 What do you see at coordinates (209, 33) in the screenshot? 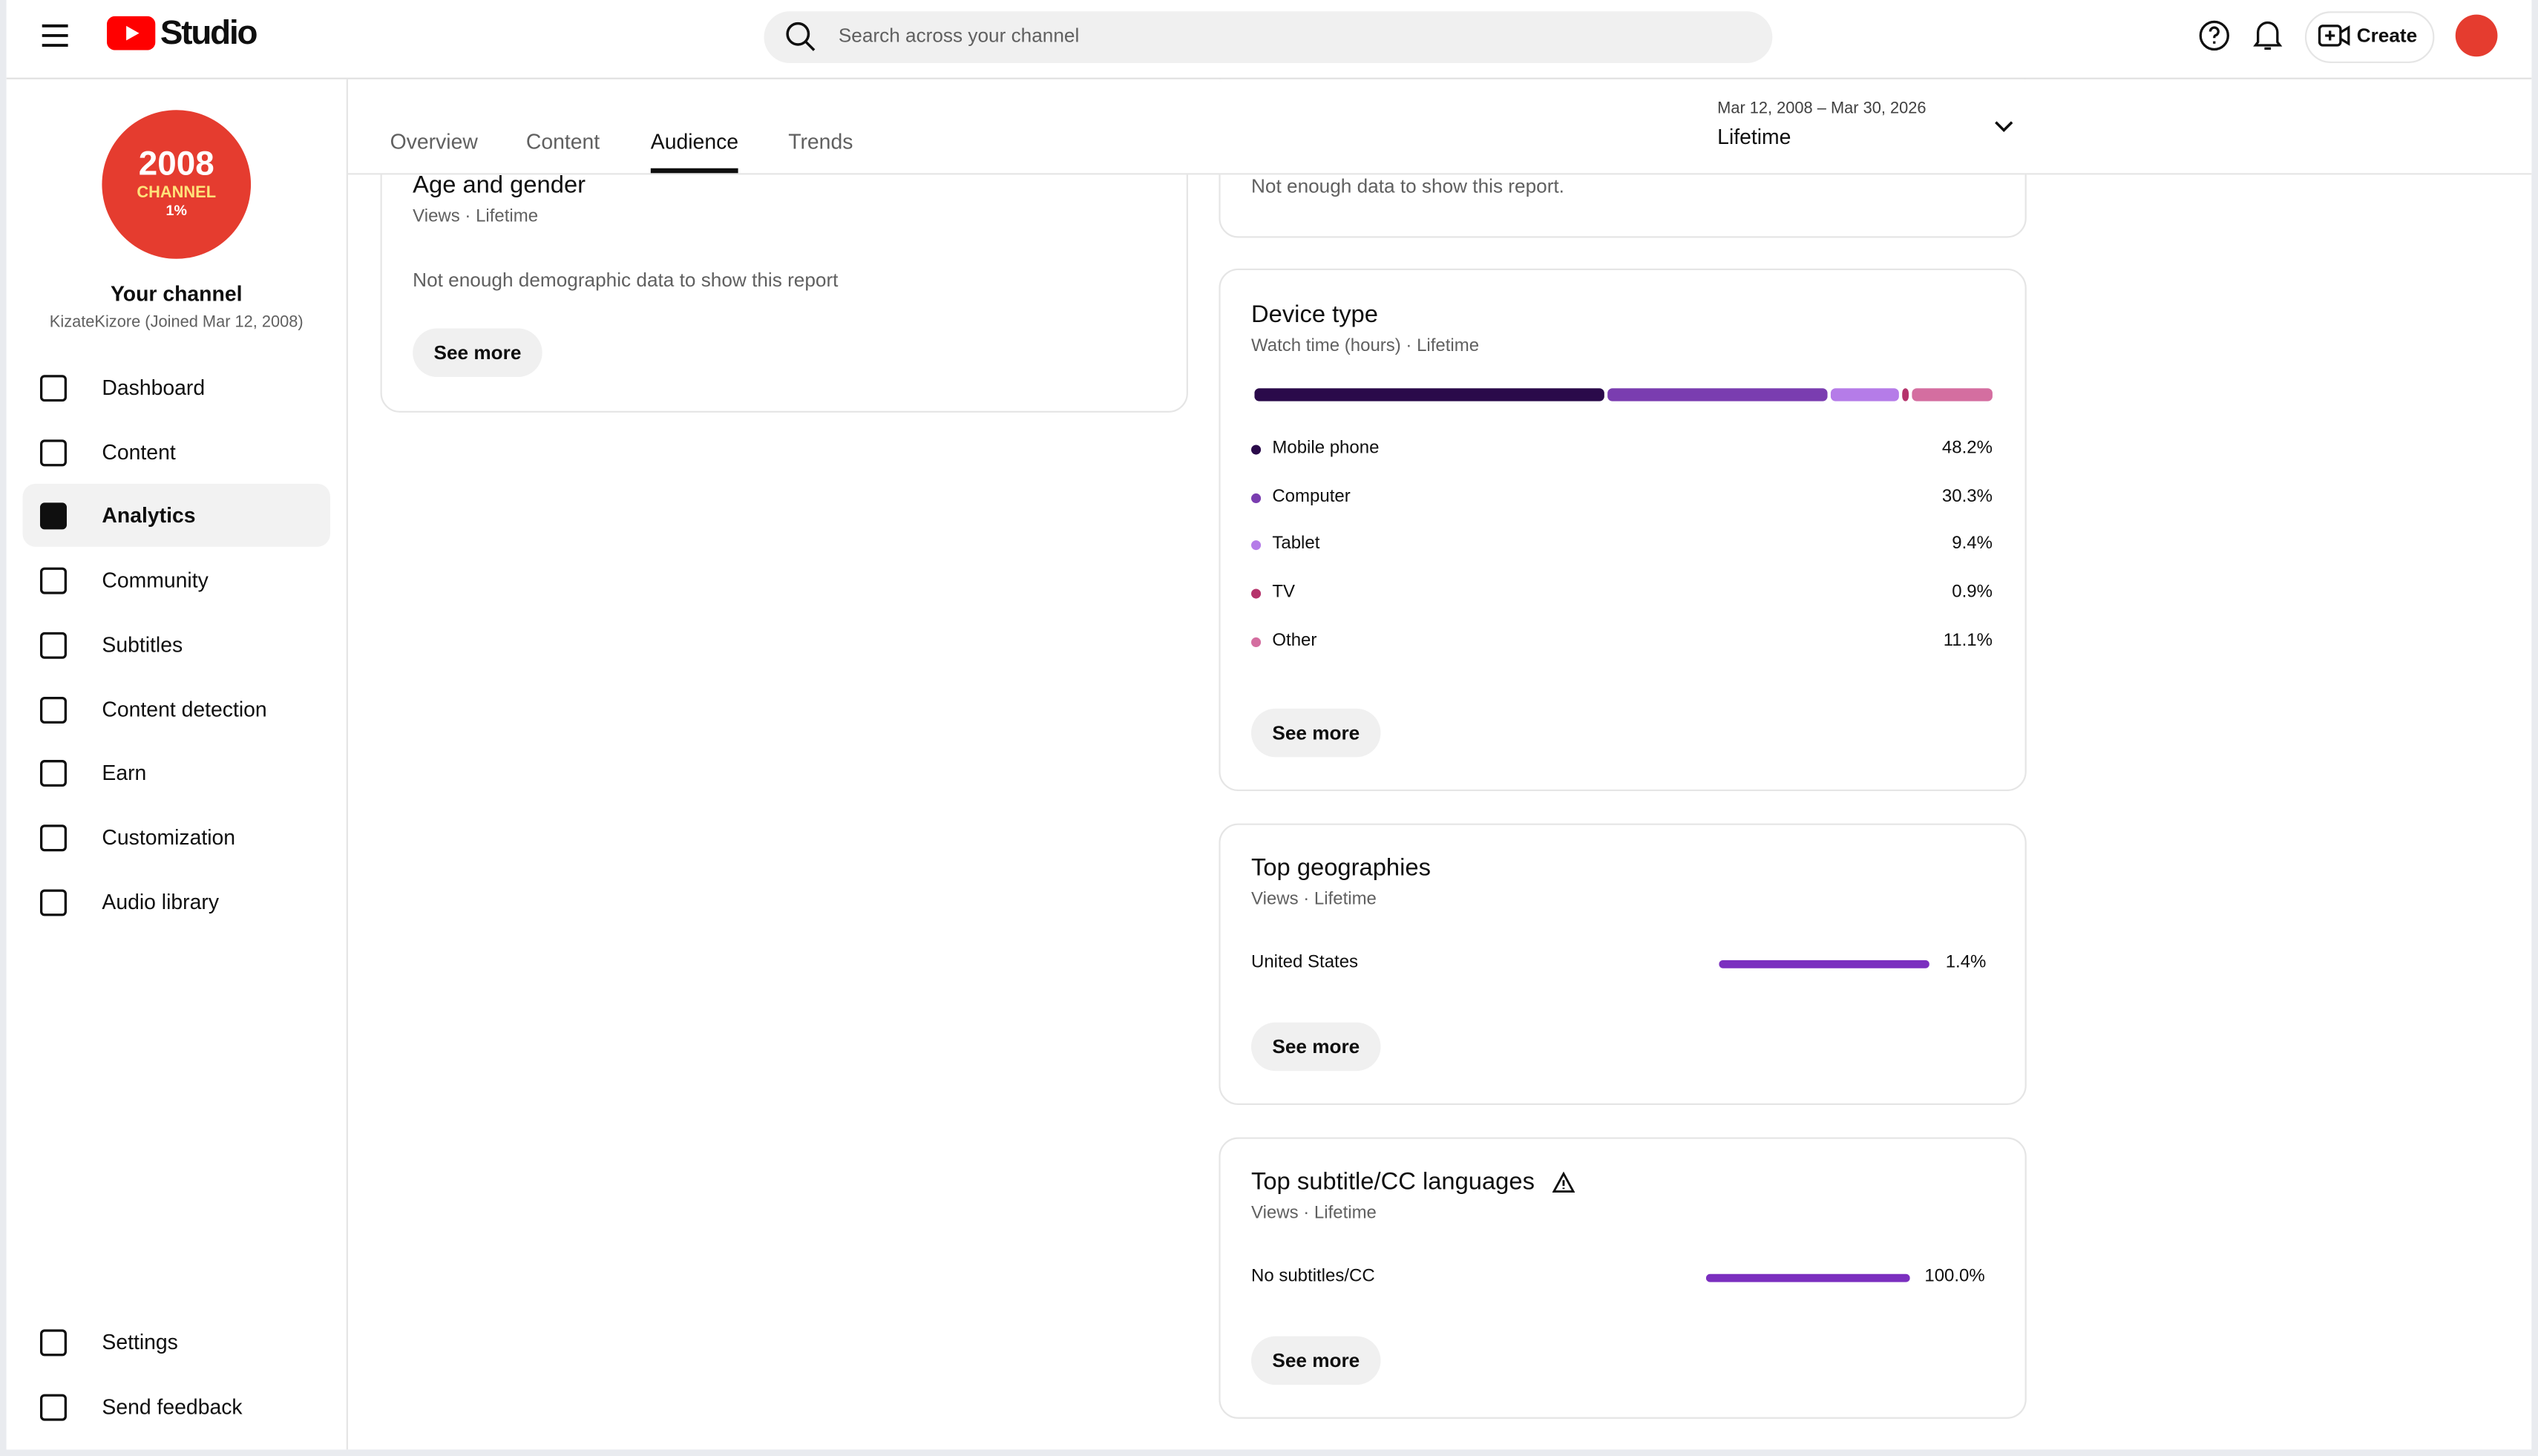
I see `logo-text: Studio` at bounding box center [209, 33].